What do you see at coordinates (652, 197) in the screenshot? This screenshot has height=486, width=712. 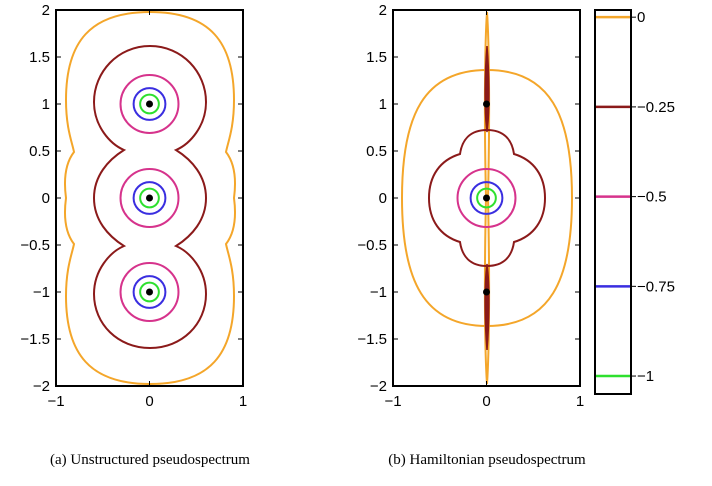 I see `colorbar-tick-label: −0.5` at bounding box center [652, 197].